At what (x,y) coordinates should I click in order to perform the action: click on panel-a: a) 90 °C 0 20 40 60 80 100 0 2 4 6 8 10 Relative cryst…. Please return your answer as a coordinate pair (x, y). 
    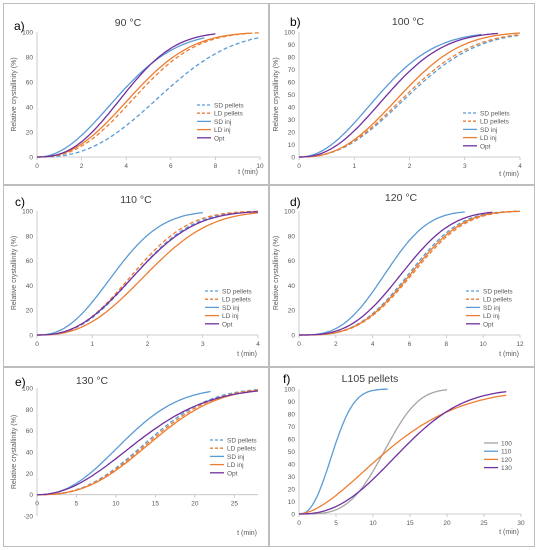
    Looking at the image, I should click on (137, 96).